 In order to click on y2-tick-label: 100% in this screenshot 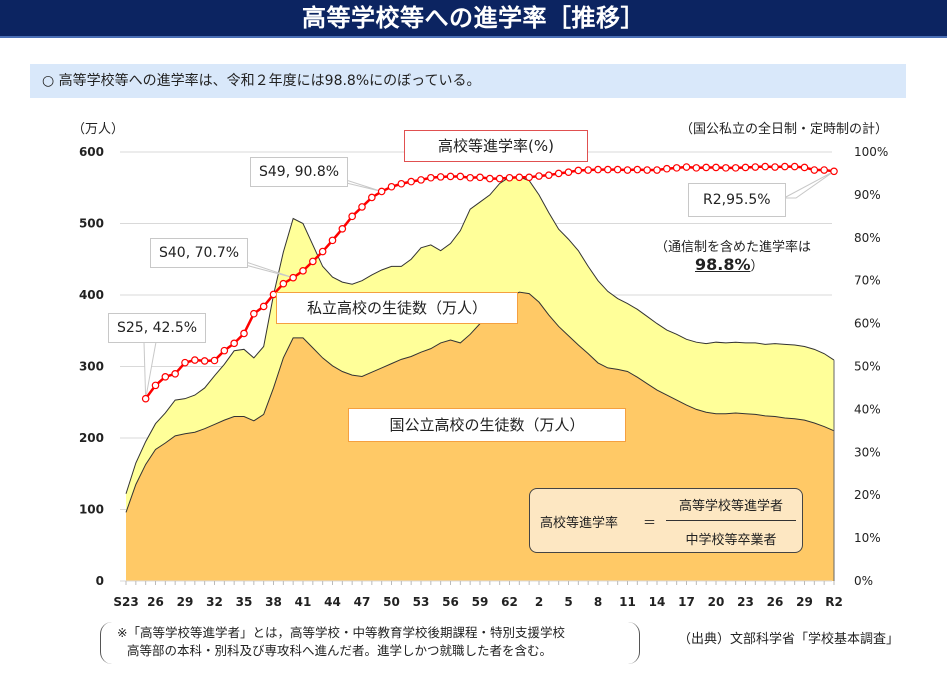, I will do `click(871, 152)`.